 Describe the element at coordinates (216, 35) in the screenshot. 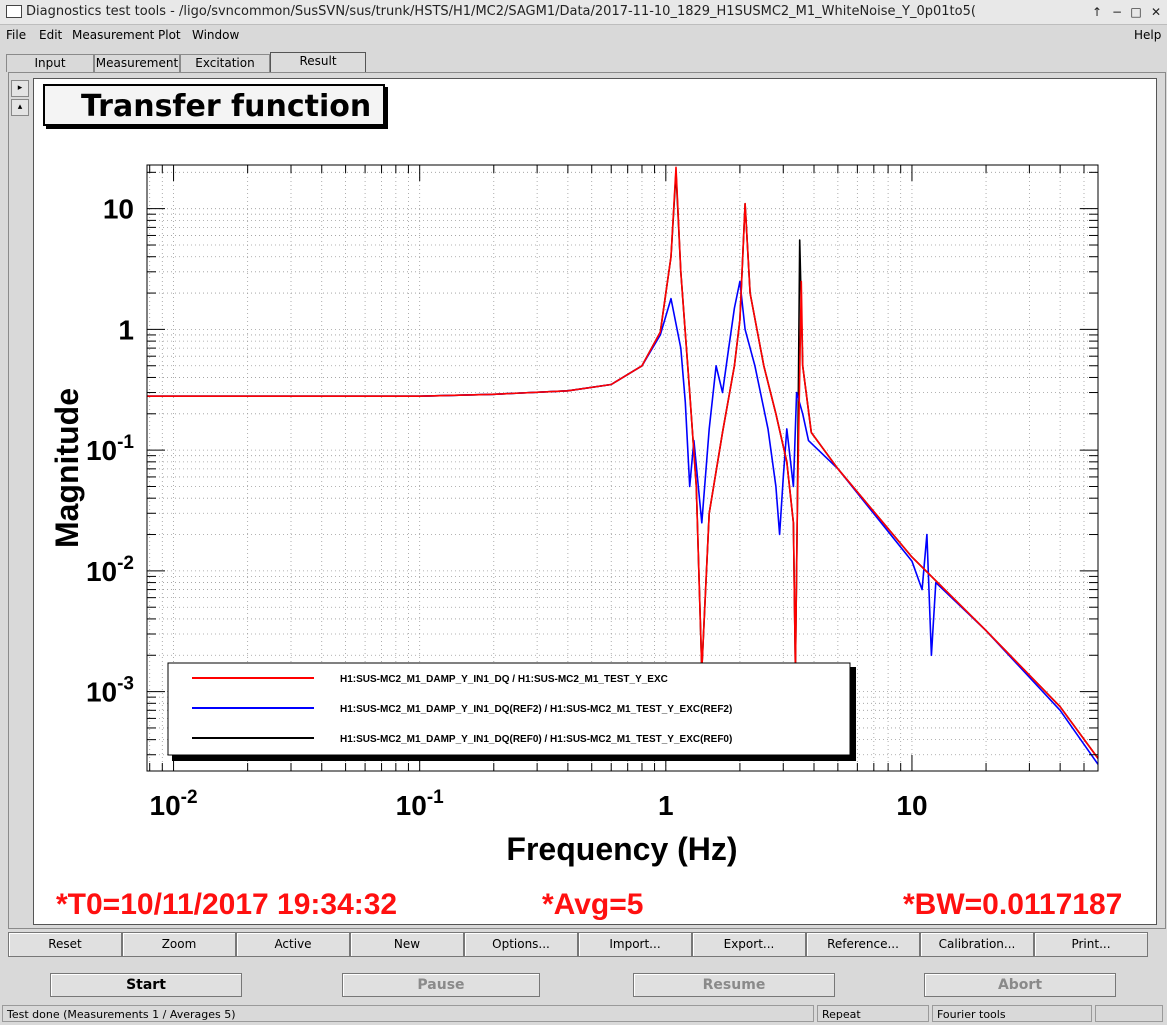

I see `menu-window: Window` at that location.